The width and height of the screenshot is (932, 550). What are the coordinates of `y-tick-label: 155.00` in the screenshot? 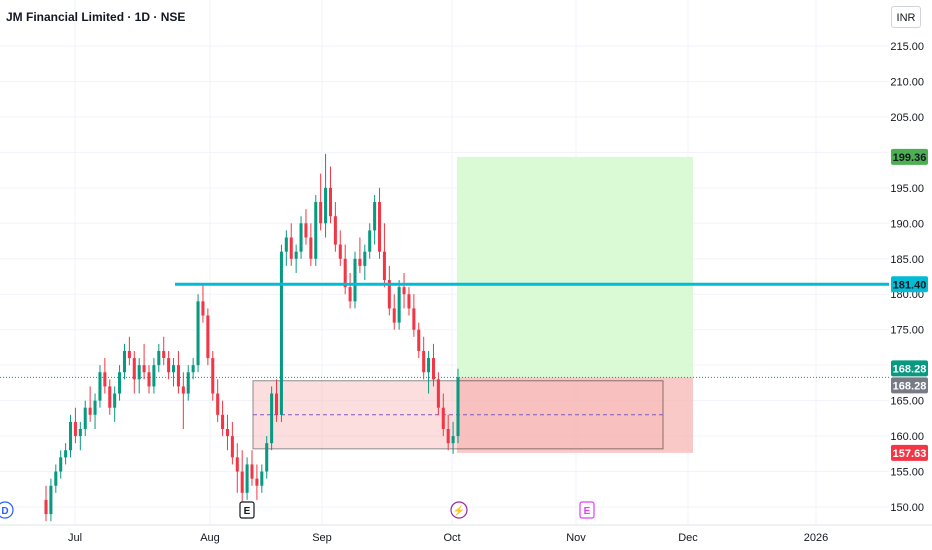 It's located at (907, 473).